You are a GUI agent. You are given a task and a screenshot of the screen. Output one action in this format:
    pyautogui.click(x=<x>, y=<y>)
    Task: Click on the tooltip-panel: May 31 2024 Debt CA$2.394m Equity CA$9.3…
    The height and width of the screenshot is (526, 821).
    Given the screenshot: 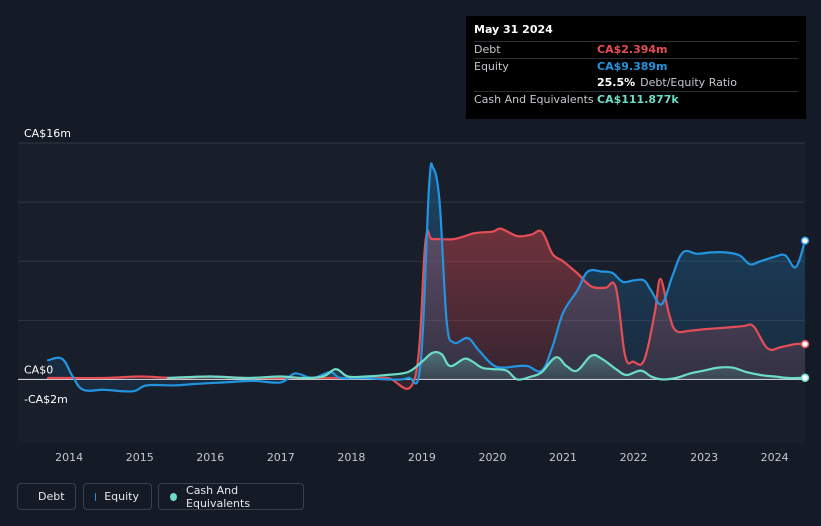 What is the action you would take?
    pyautogui.click(x=636, y=67)
    